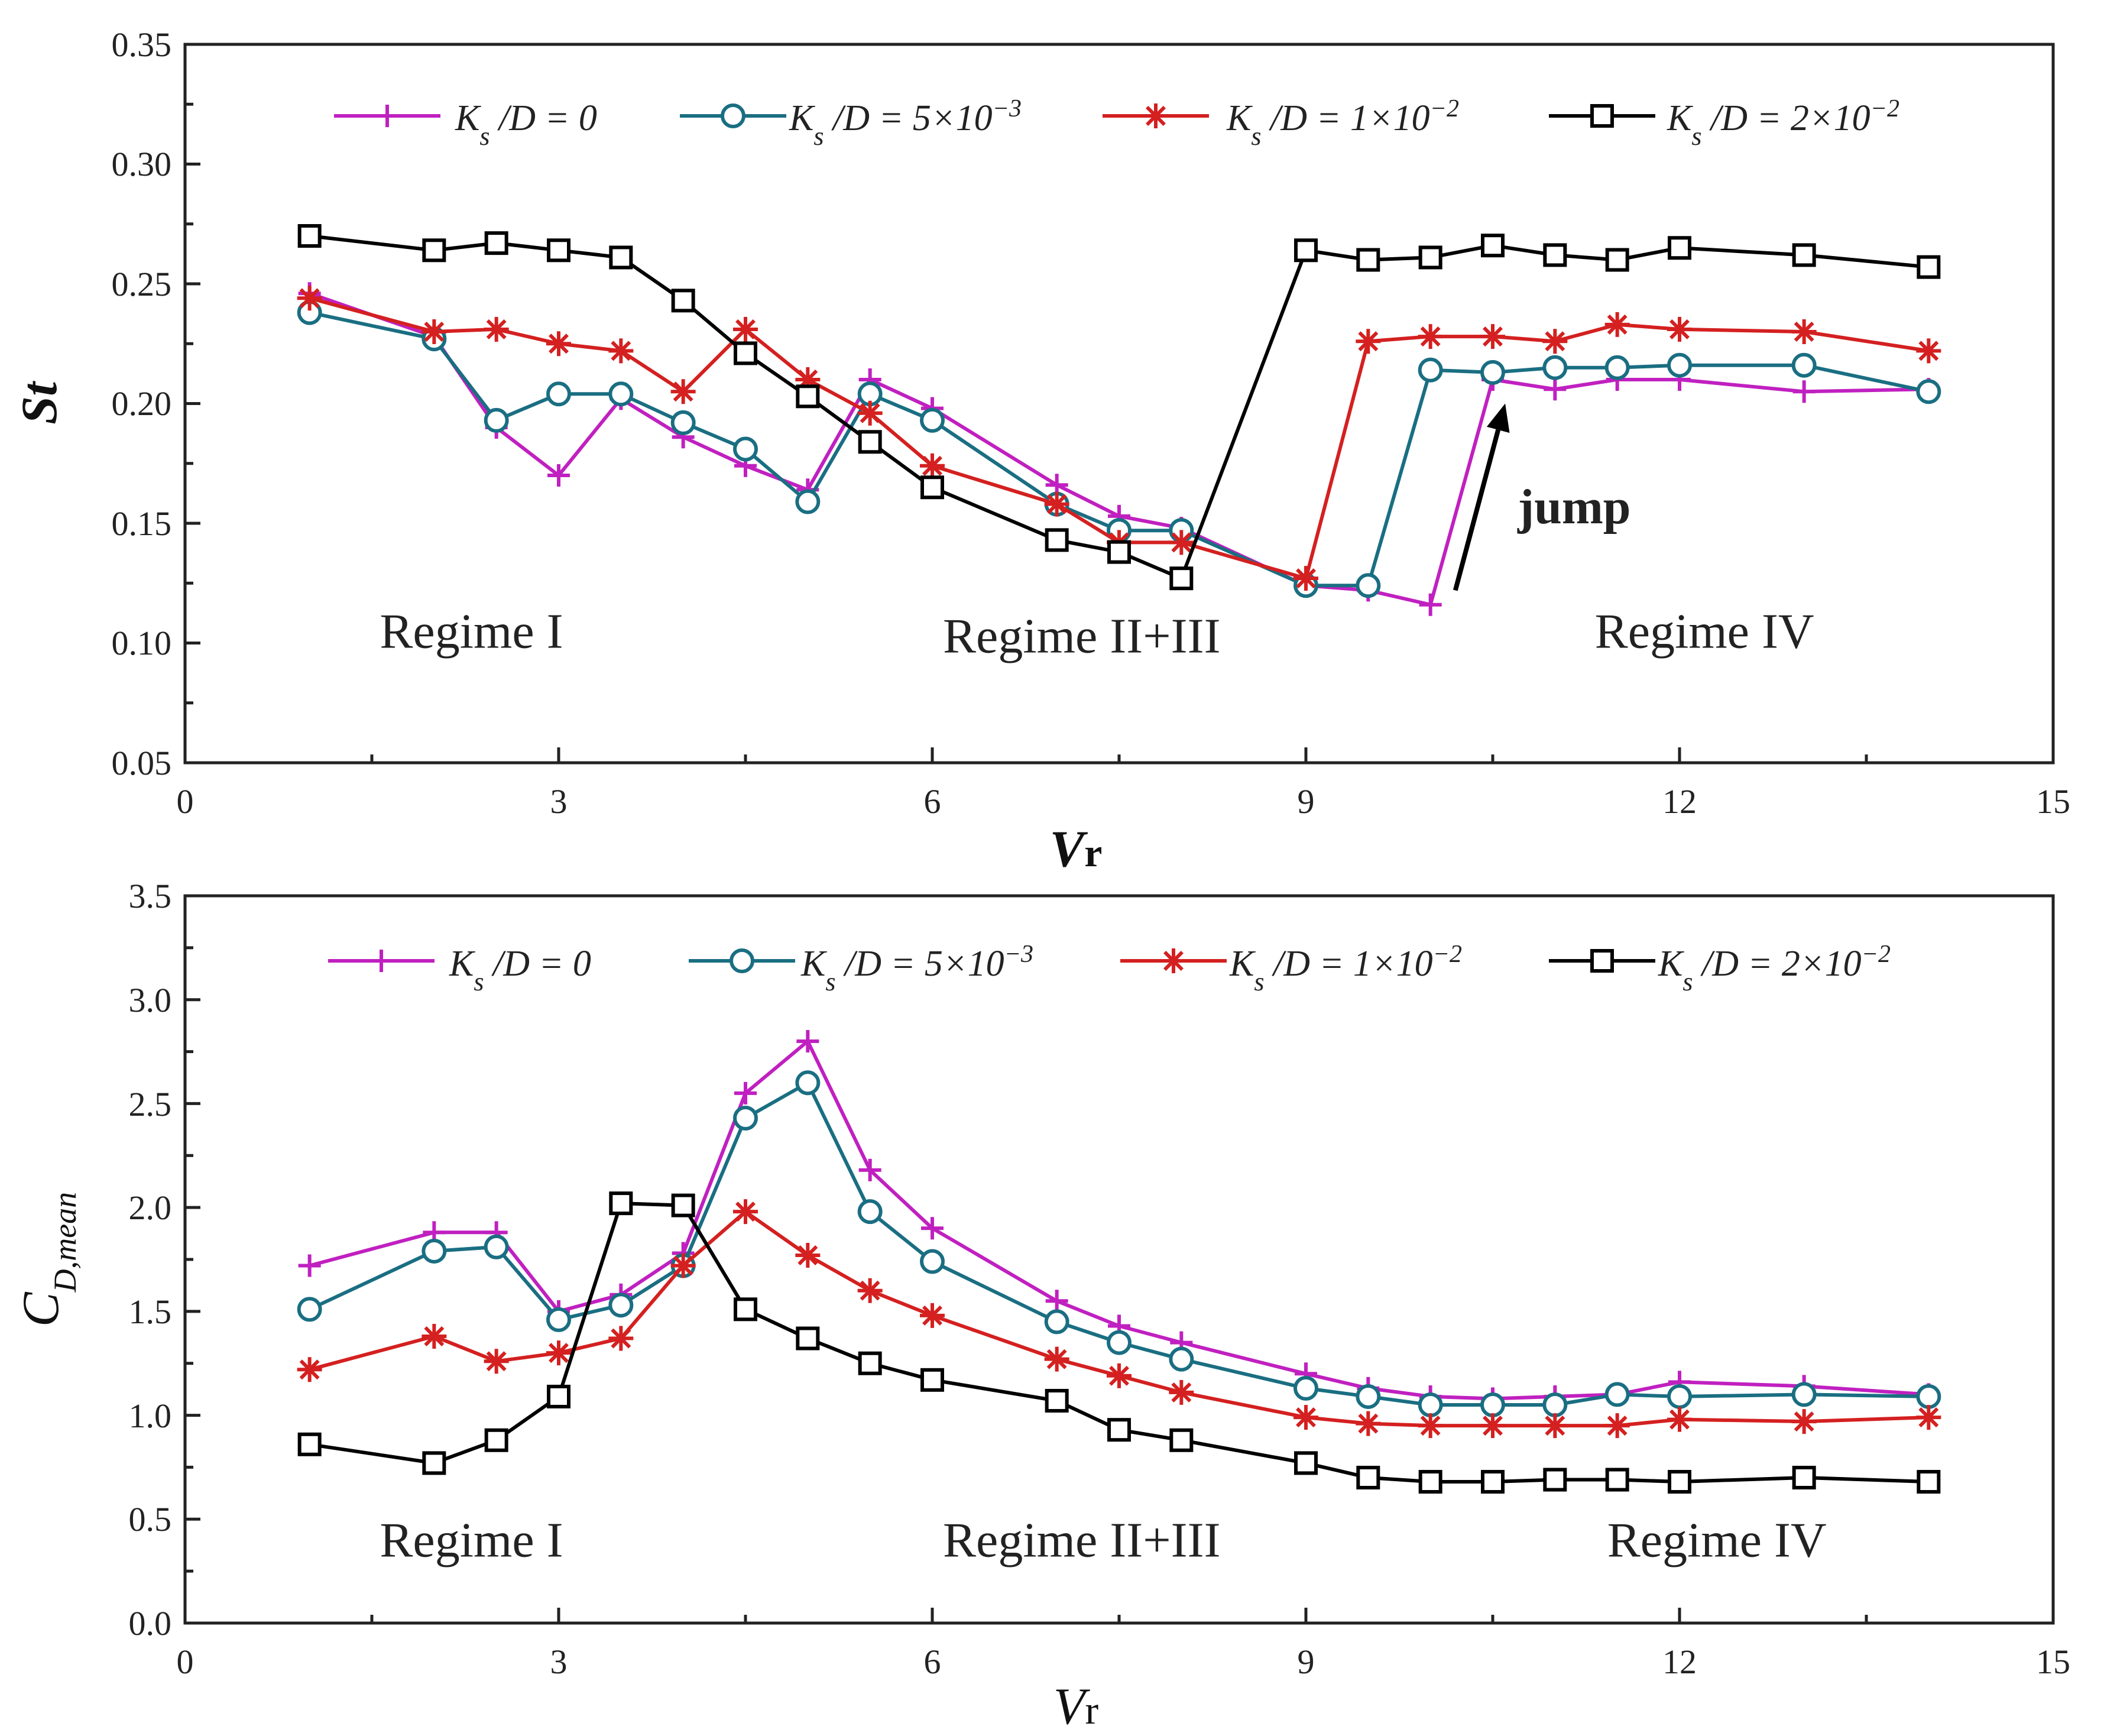  Describe the element at coordinates (1076, 1706) in the screenshot. I see `cd-xlabel: Vr` at that location.